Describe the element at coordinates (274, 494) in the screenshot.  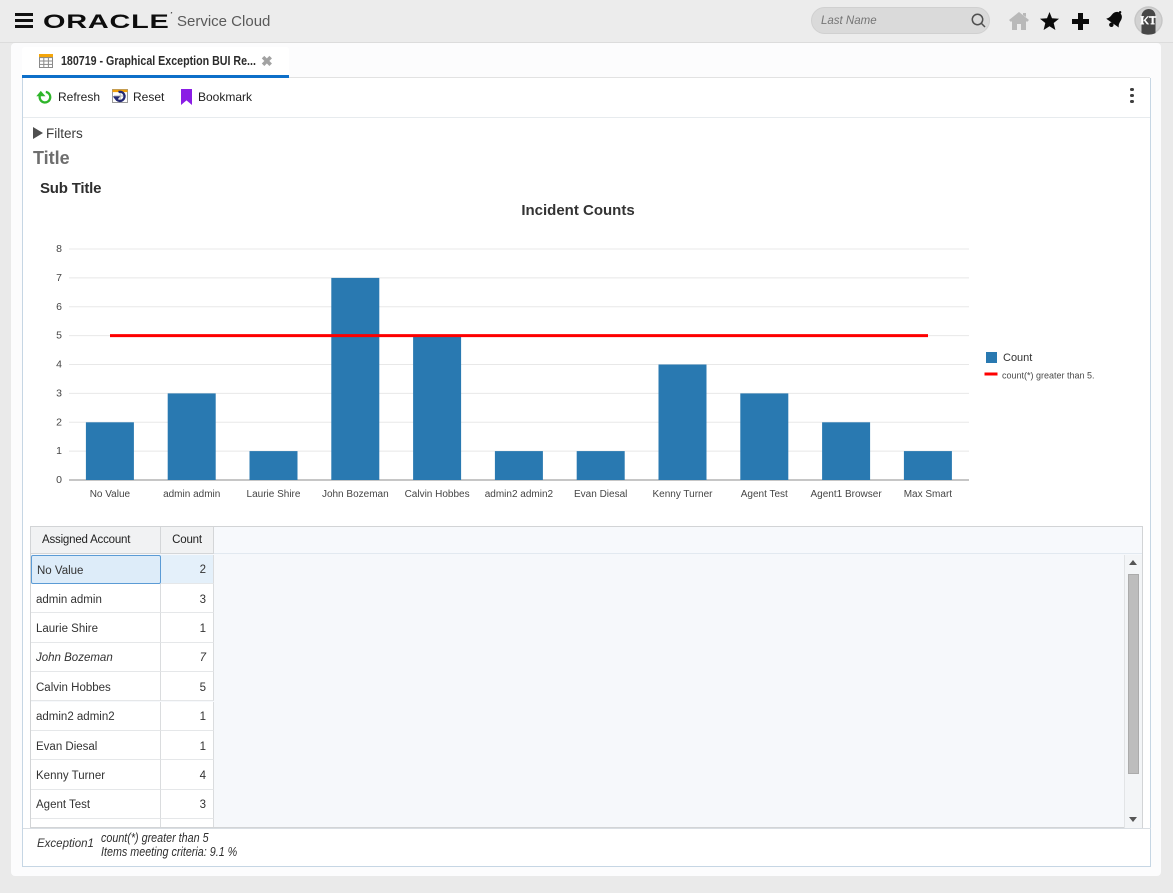
I see `svg-text: Laurie Shire` at that location.